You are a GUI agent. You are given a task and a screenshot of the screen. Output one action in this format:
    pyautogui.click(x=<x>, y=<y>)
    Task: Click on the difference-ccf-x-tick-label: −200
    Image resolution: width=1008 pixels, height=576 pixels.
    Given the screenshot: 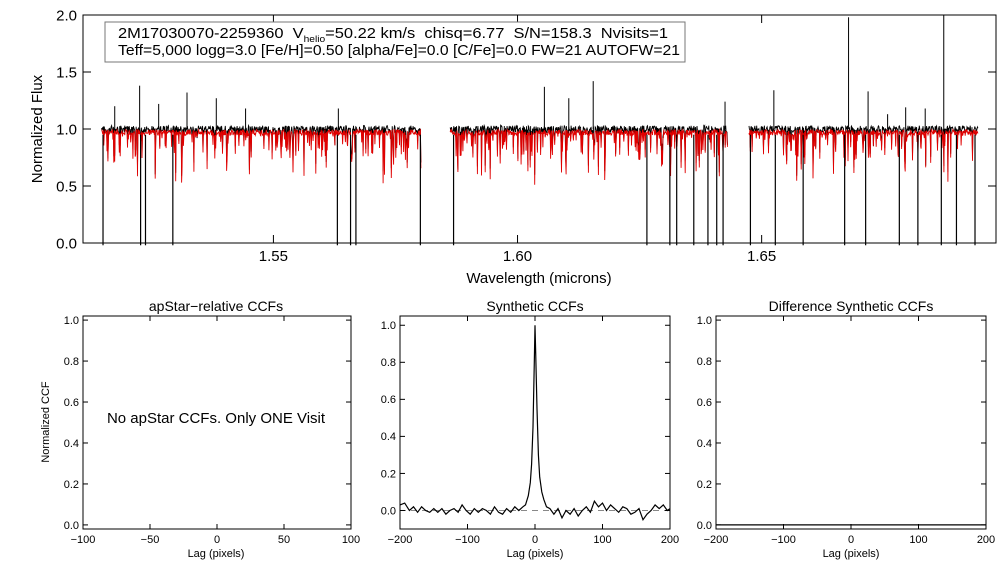 What is the action you would take?
    pyautogui.click(x=716, y=540)
    